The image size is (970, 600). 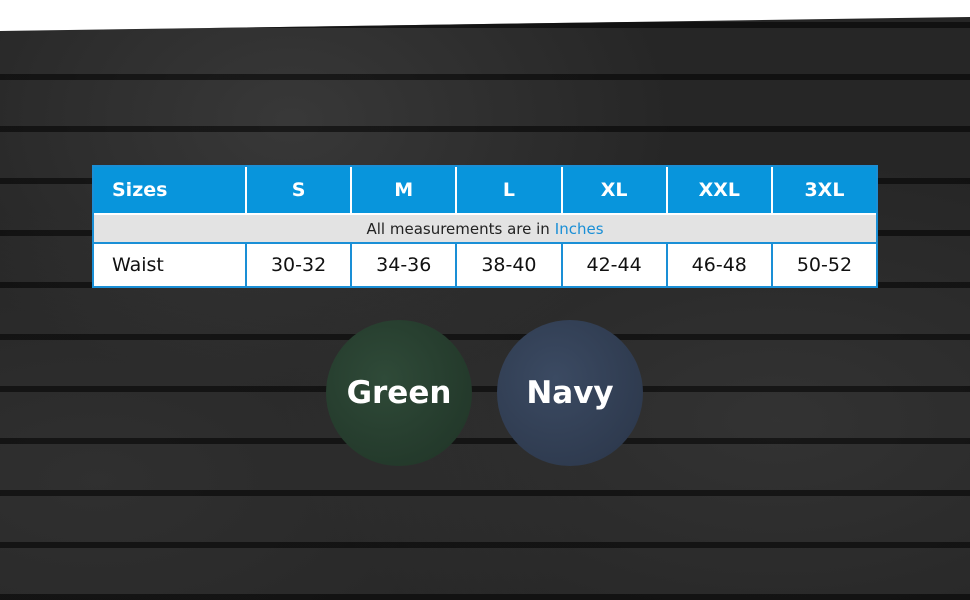 I want to click on table-cell: 42-44, so click(x=613, y=265).